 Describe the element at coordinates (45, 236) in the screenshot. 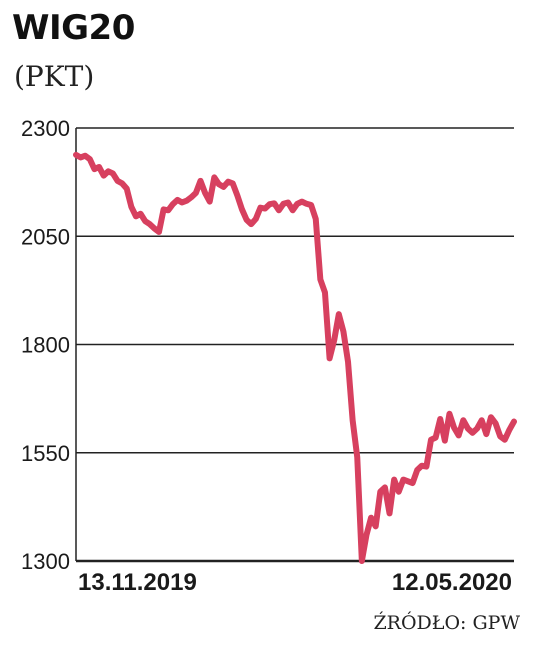

I see `y-tick-label: 2050` at that location.